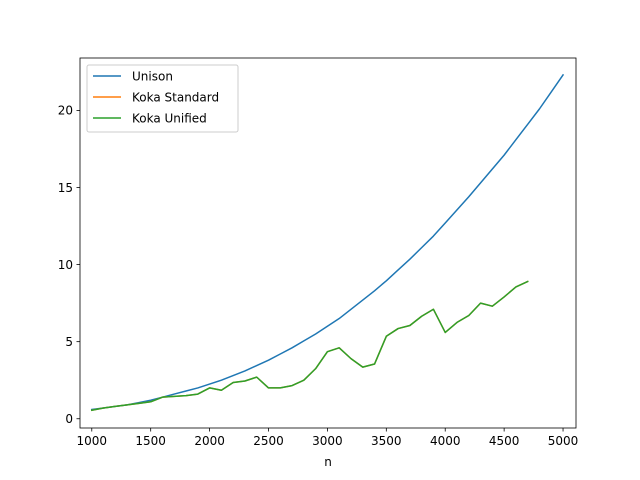 The image size is (640, 480). I want to click on x-tick-label: 1500, so click(150, 441).